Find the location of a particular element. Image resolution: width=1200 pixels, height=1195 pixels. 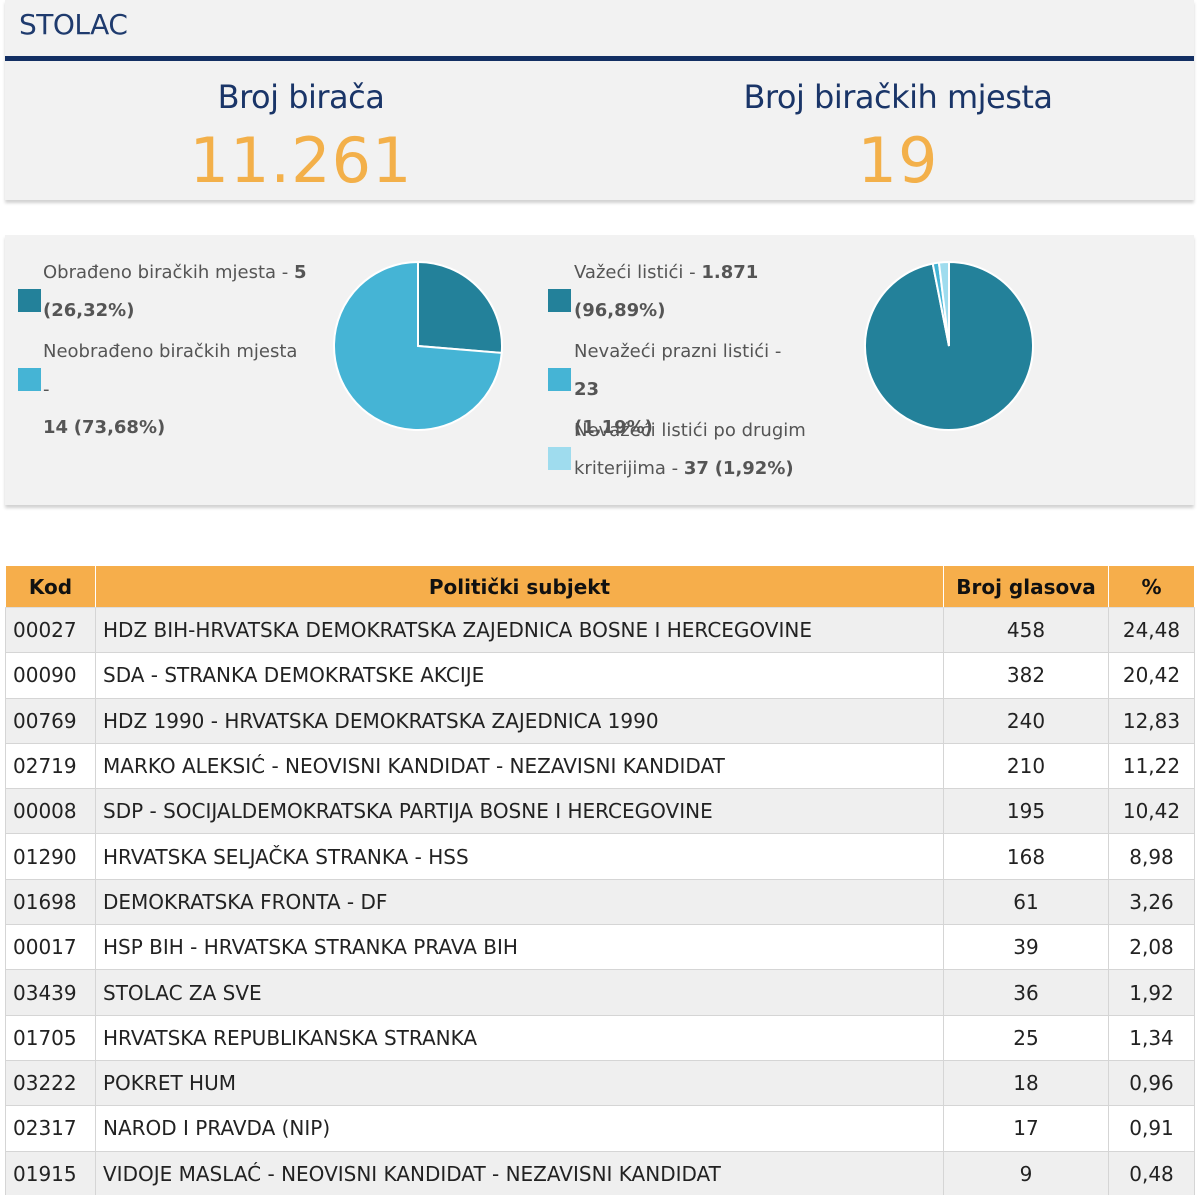

legend-label: Nevažeći listići po drugim kriterijima is located at coordinates (690, 449).